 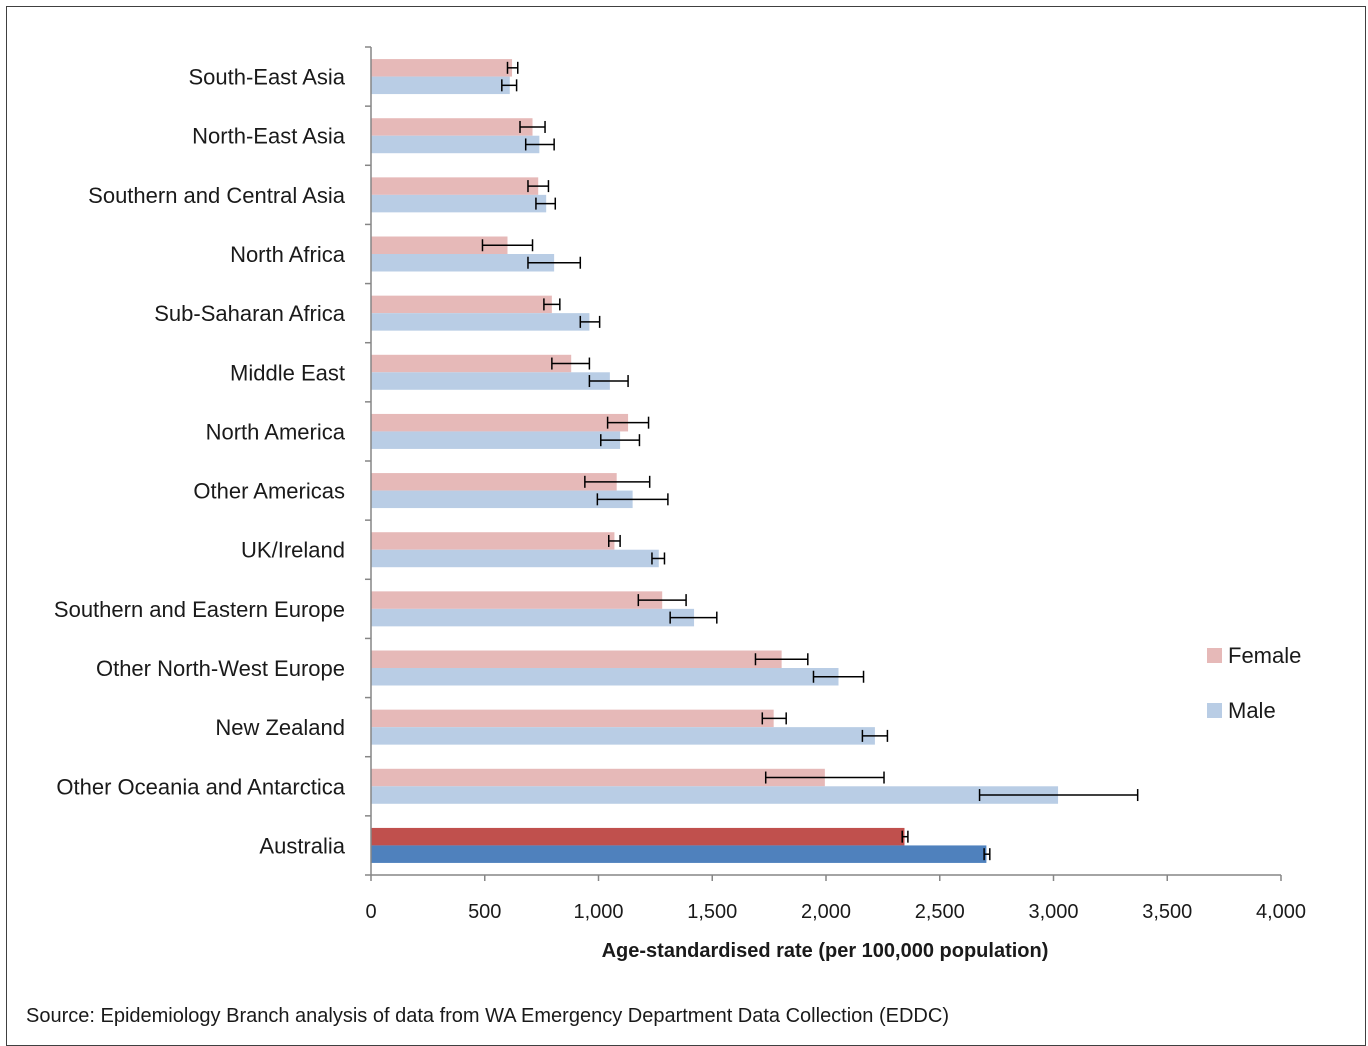 I want to click on x-tick-label-7: 3,500, so click(x=1167, y=912).